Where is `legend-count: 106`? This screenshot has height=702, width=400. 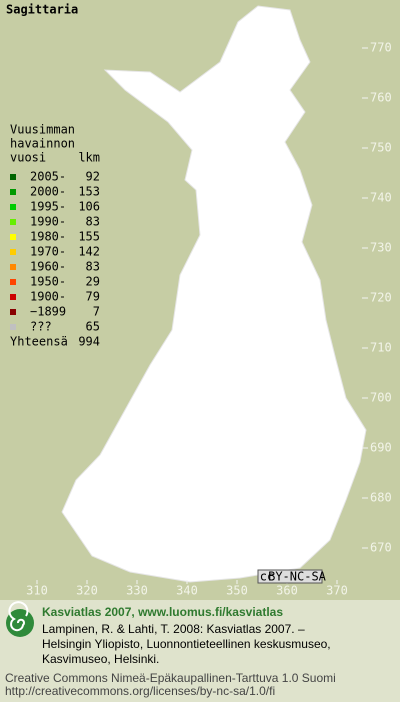
legend-count: 106 is located at coordinates (89, 207).